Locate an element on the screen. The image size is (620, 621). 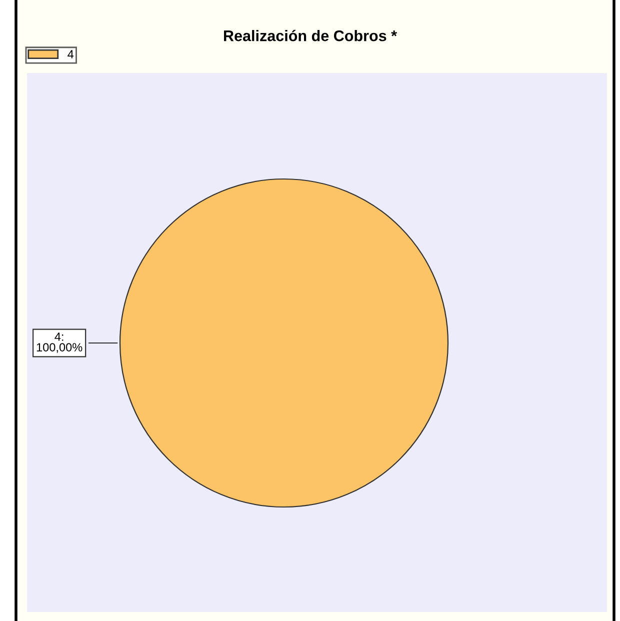
legend-label: 4 is located at coordinates (71, 54).